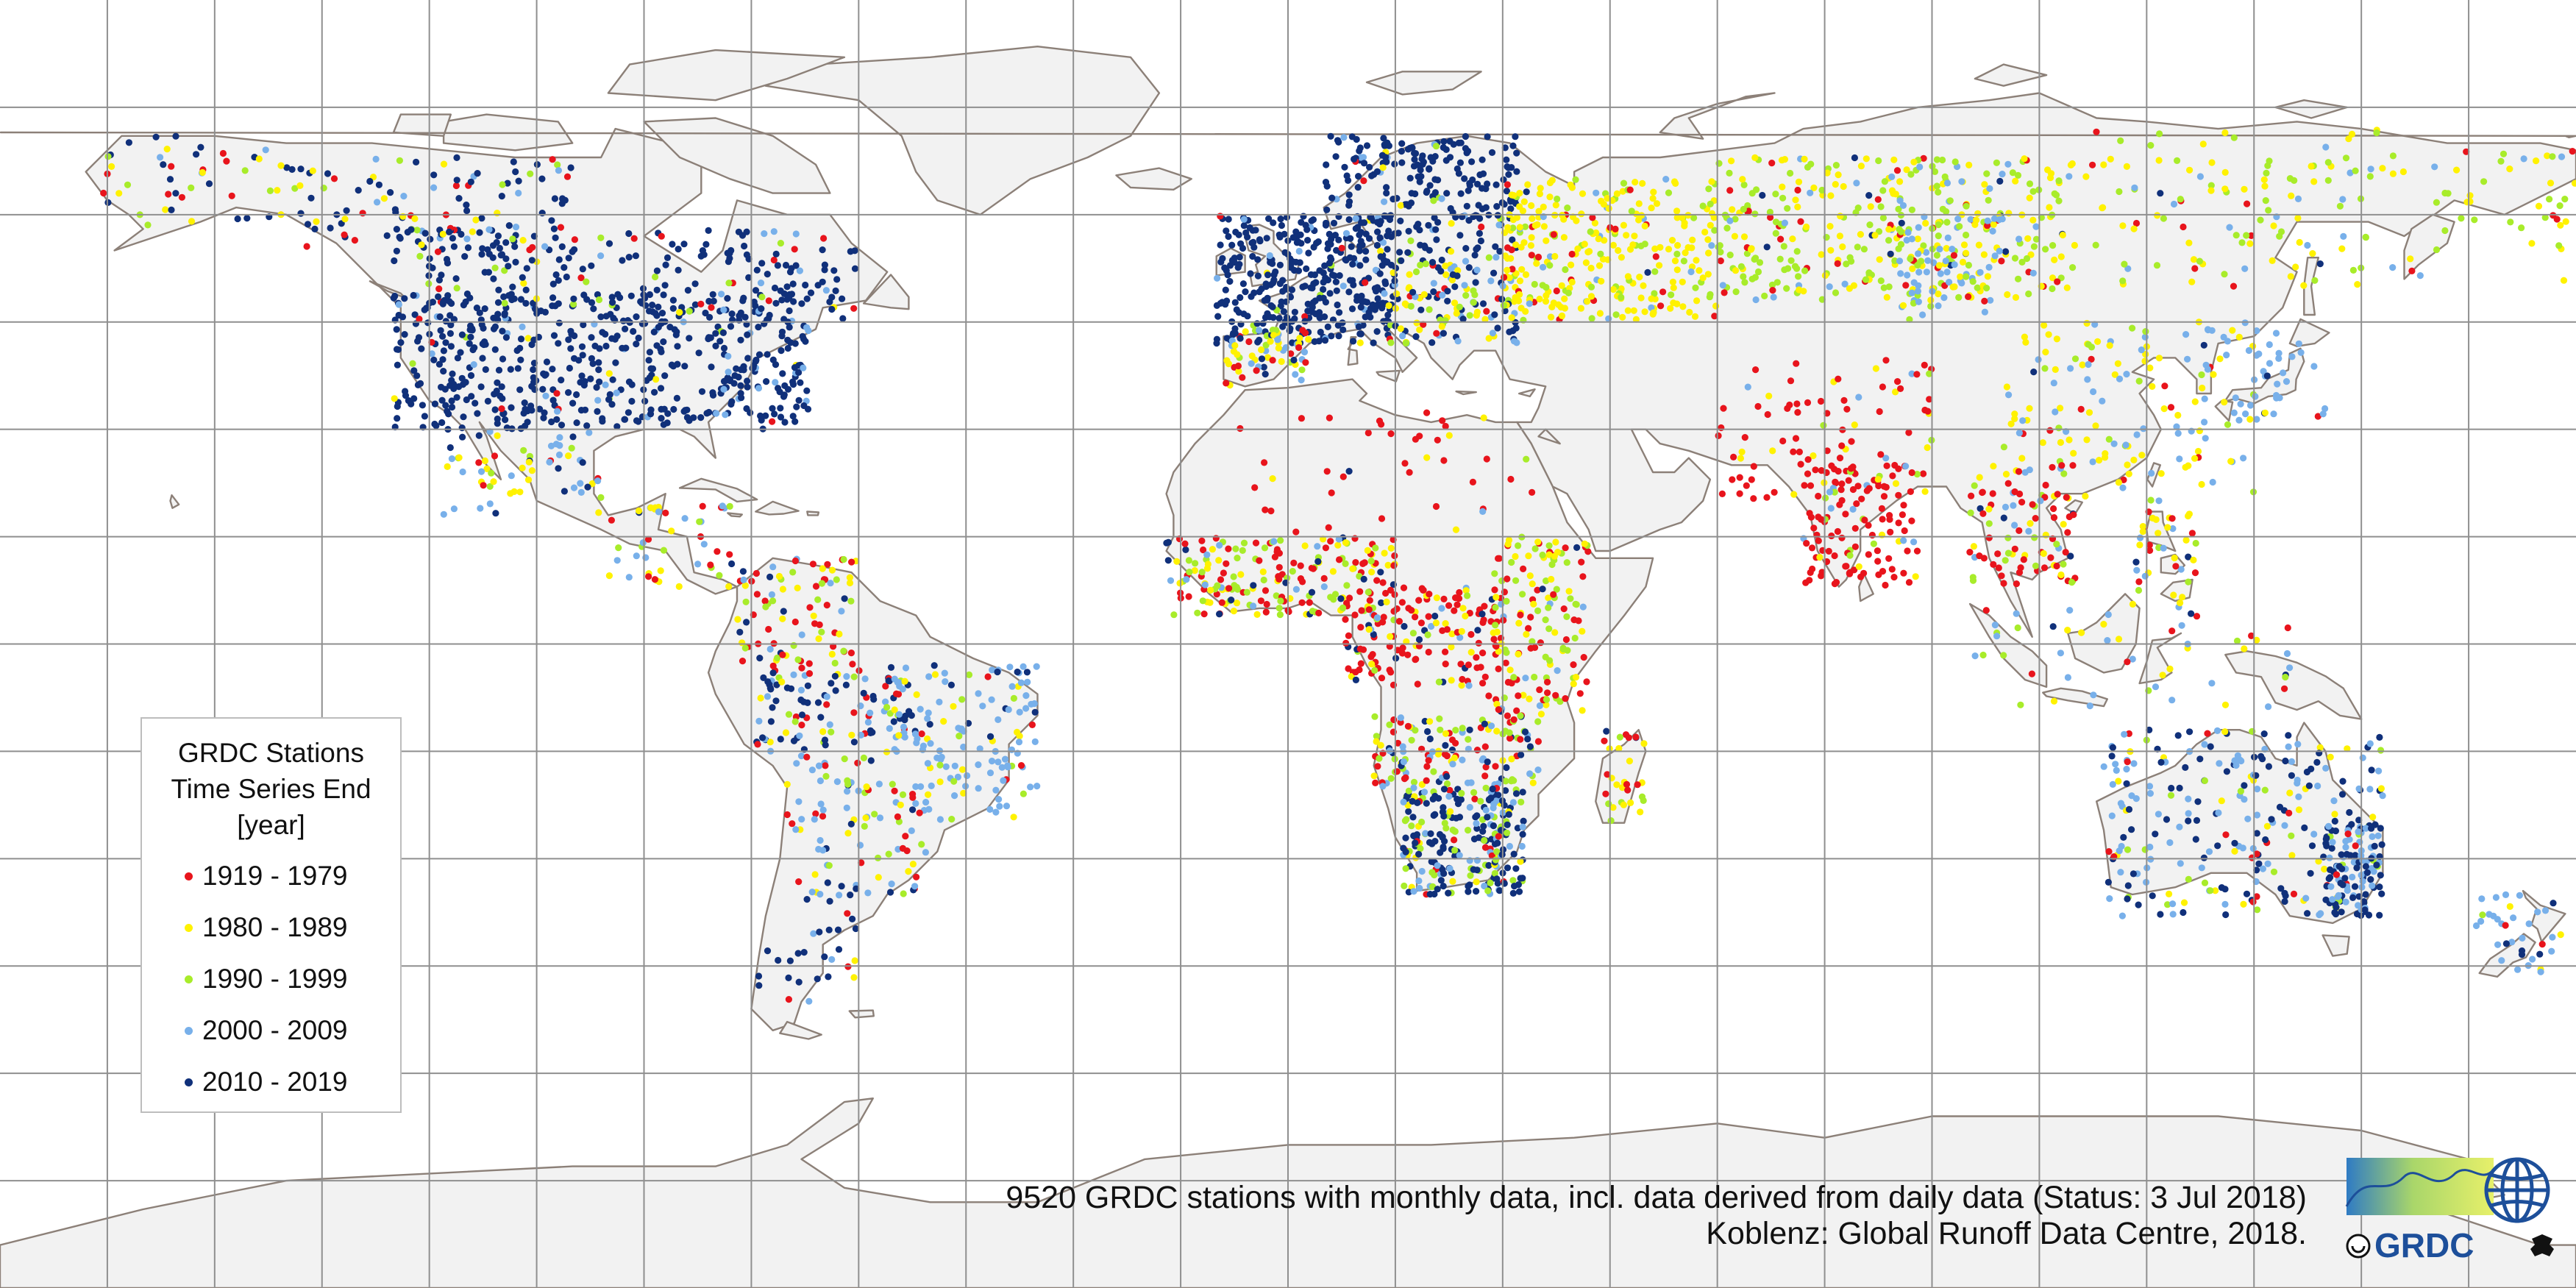 This screenshot has height=1288, width=2576. Describe the element at coordinates (2075, 697) in the screenshot. I see `land-java` at that location.